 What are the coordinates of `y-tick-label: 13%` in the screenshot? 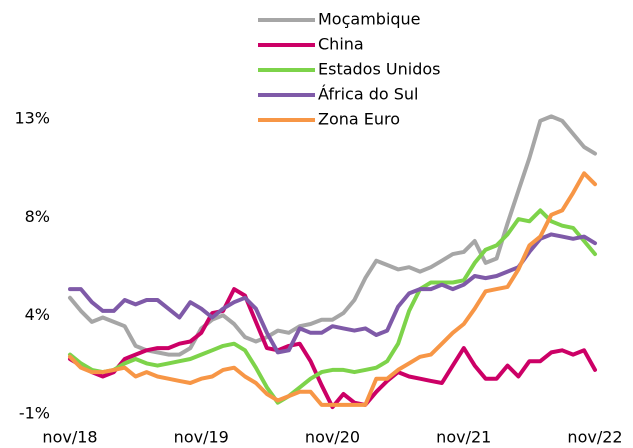 It's located at (32, 118).